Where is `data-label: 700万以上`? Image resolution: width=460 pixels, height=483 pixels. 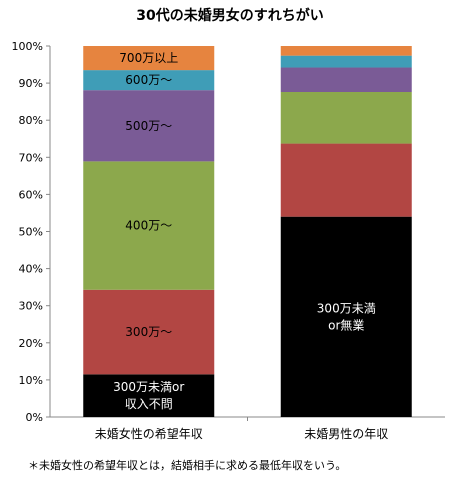 data-label: 700万以上 is located at coordinates (148, 58).